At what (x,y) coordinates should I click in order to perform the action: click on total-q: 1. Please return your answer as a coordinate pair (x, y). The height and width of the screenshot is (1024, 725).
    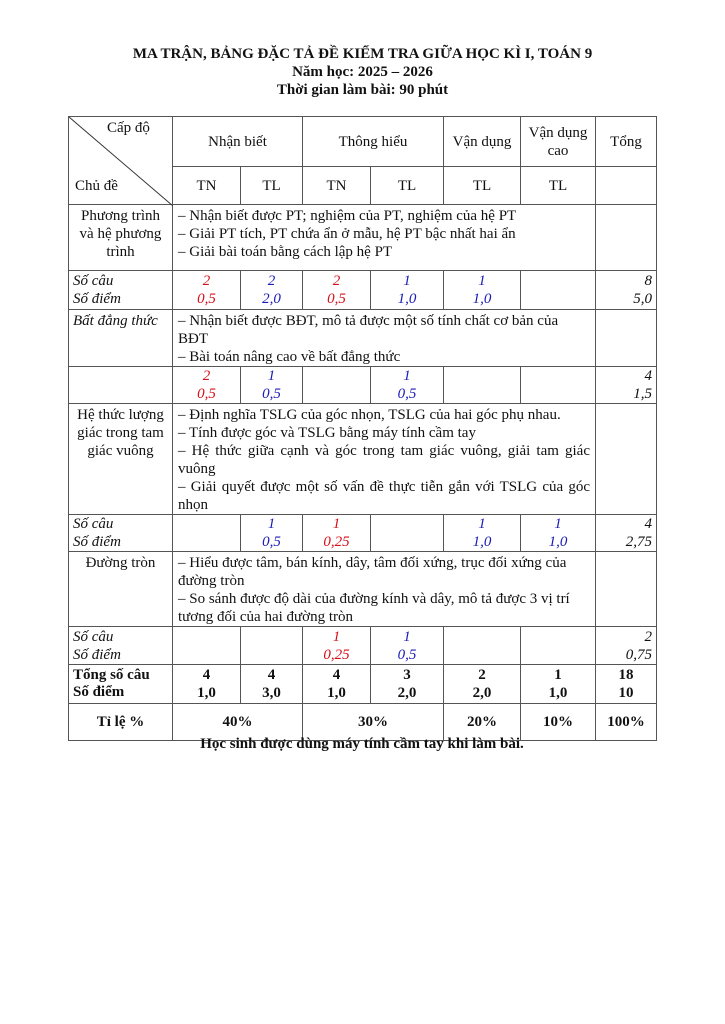
    Looking at the image, I should click on (558, 675).